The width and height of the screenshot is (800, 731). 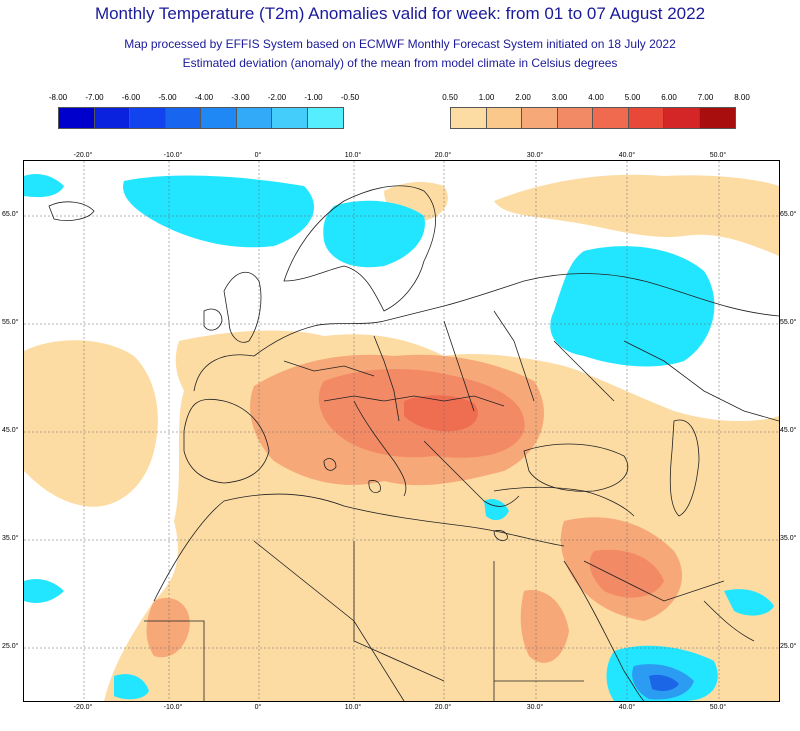 I want to click on legend-warm-swatches, so click(x=593, y=118).